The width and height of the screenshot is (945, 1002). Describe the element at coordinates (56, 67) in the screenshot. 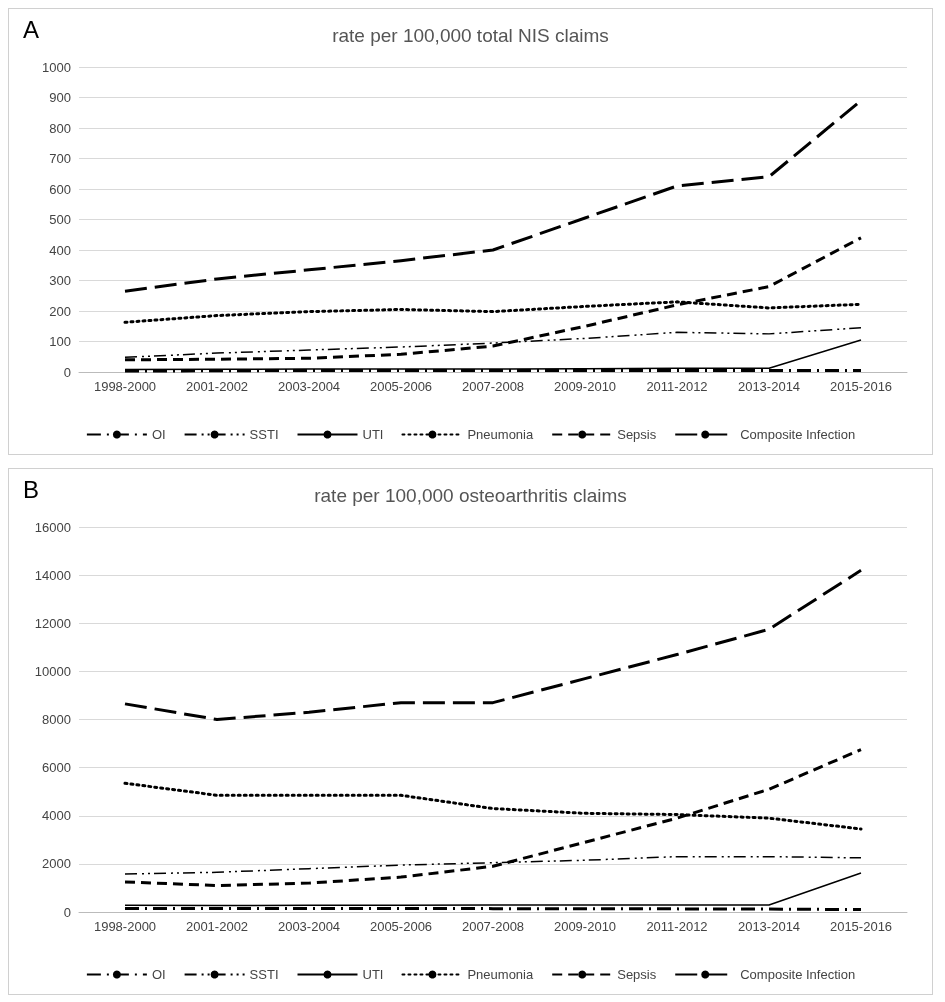

I see `y-tick-label: 1000` at that location.